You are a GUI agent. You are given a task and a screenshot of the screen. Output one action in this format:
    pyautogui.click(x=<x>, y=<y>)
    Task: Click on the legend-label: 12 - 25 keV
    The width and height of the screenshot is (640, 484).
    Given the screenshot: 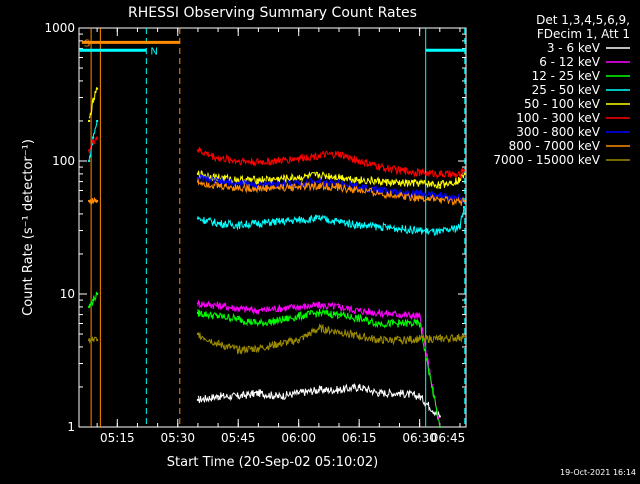 What is the action you would take?
    pyautogui.click(x=566, y=76)
    